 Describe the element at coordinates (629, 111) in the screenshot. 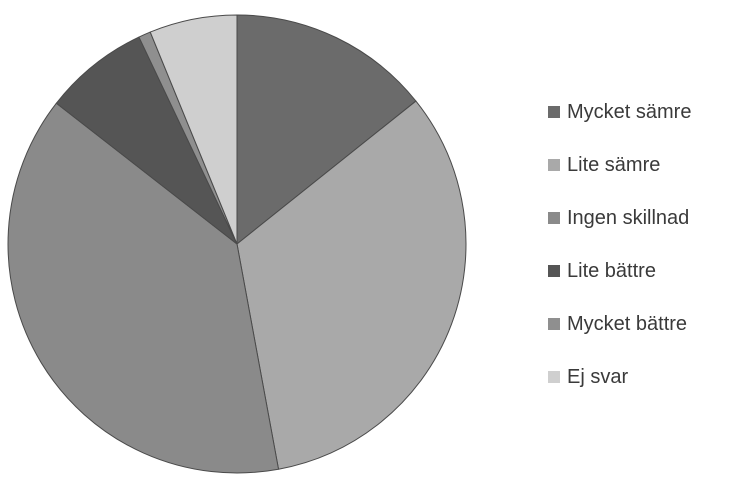

I see `legend-label: Mycket sämre` at that location.